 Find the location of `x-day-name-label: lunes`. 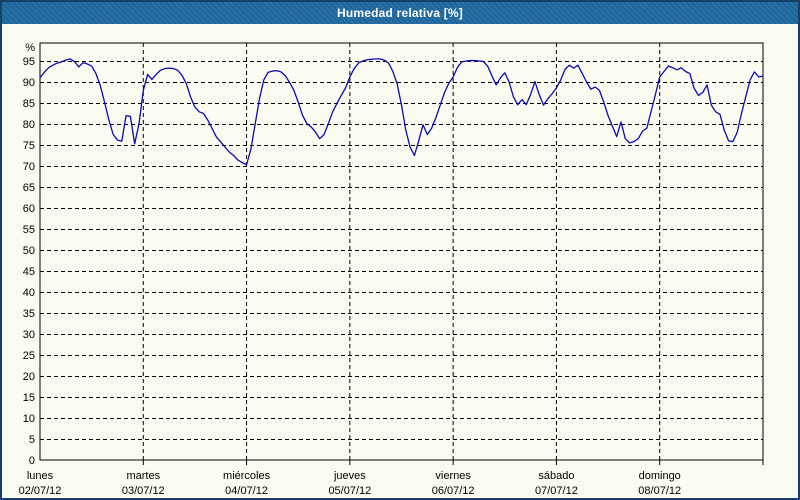

x-day-name-label: lunes is located at coordinates (40, 476).